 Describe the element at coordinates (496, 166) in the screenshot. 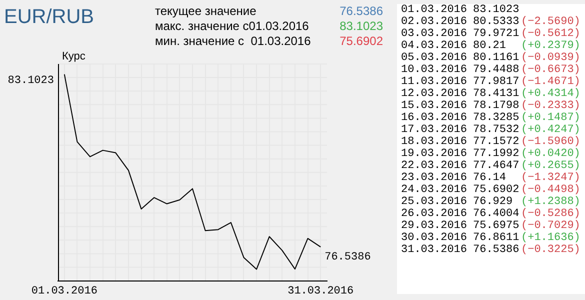

I see `text: 77.4647` at that location.